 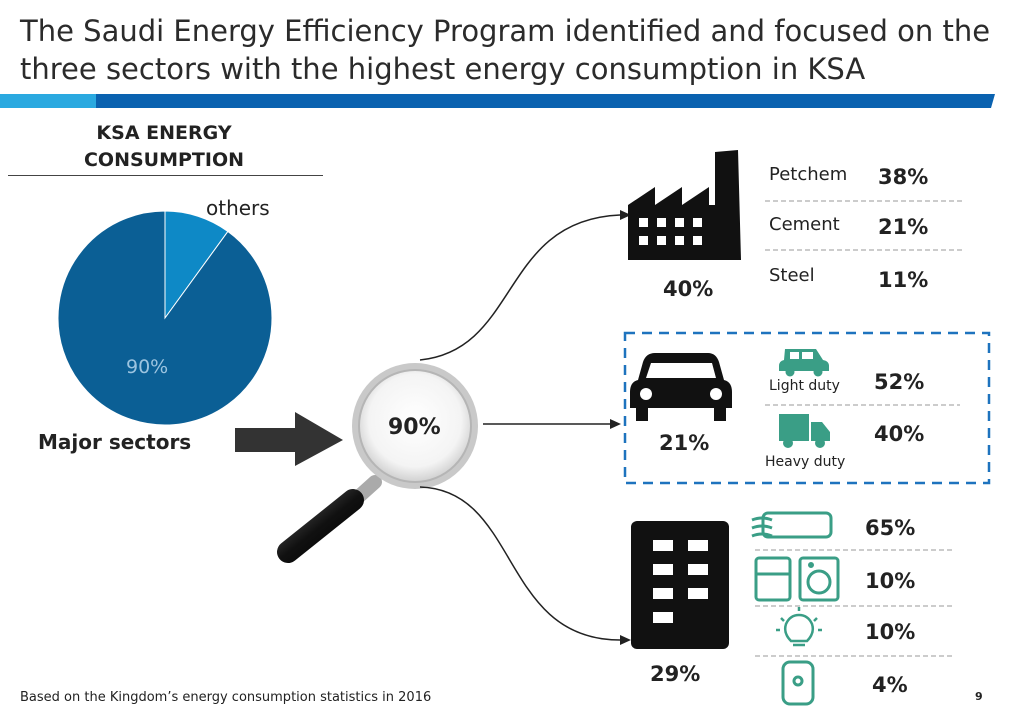 I want to click on transport-box, so click(x=807, y=408).